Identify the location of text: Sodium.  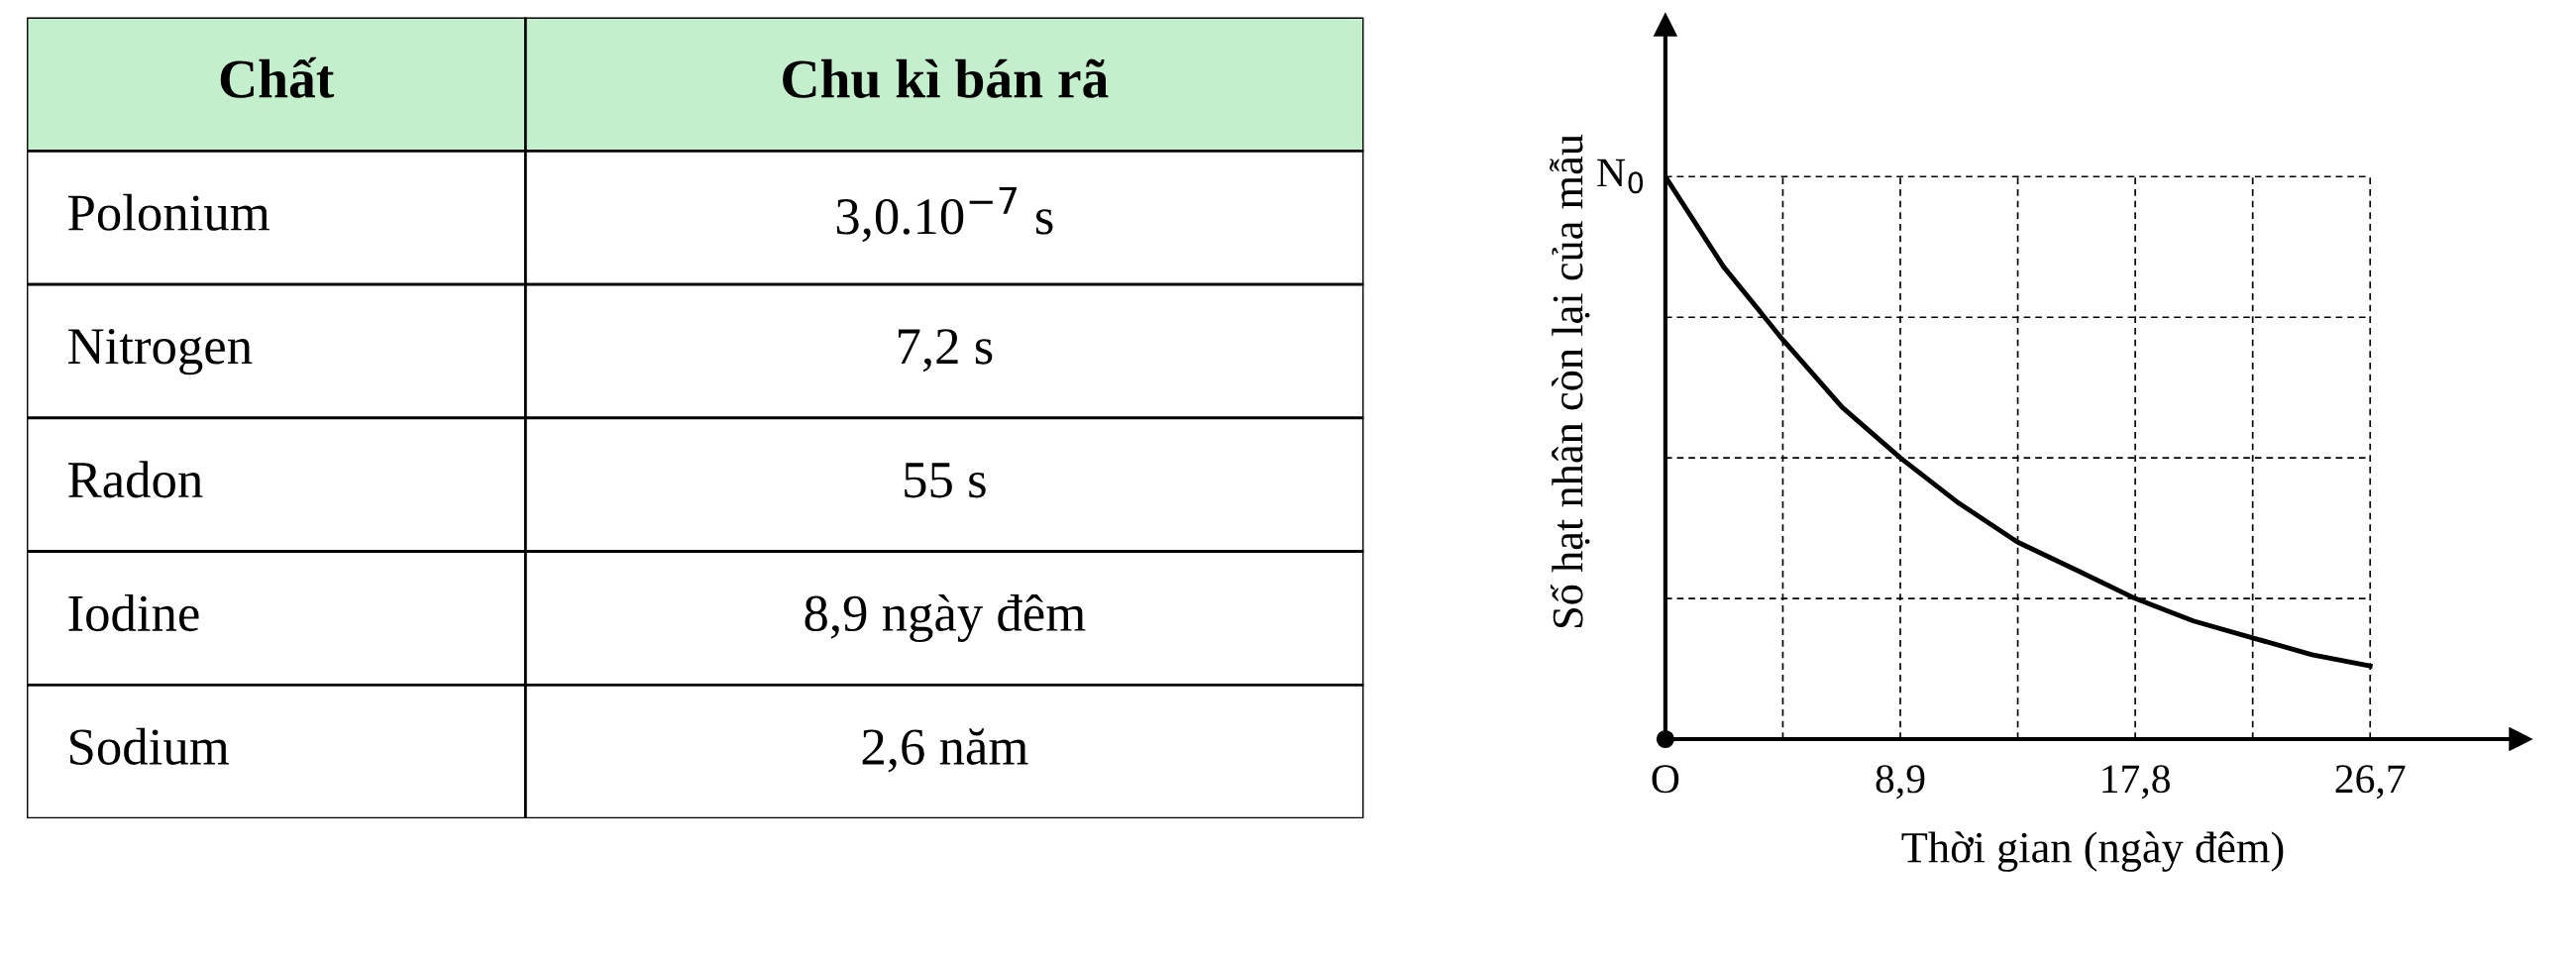
(150, 746).